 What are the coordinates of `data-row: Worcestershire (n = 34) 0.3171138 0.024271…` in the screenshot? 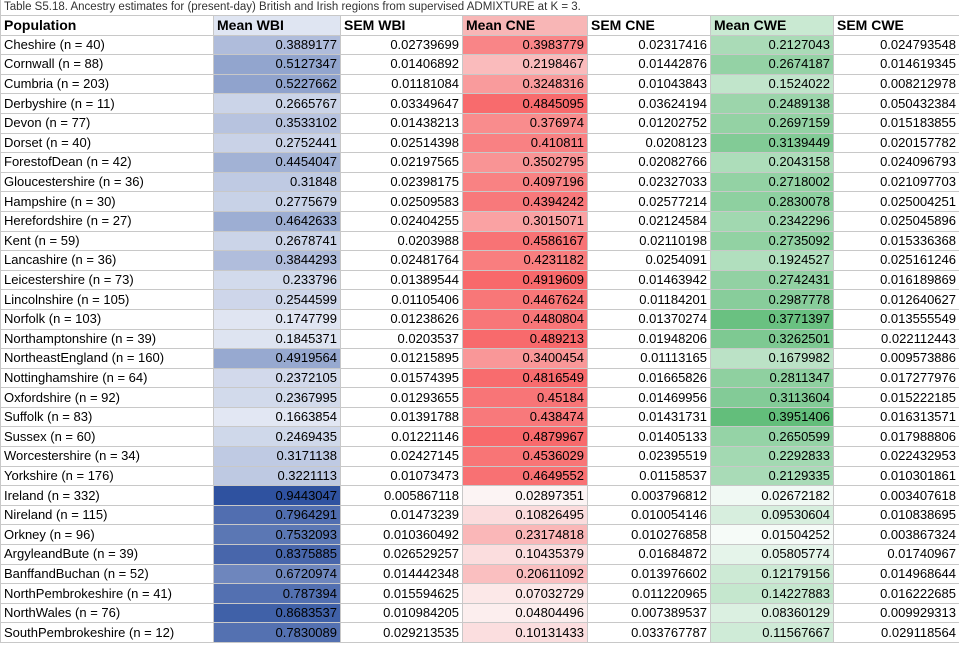 It's located at (479, 456).